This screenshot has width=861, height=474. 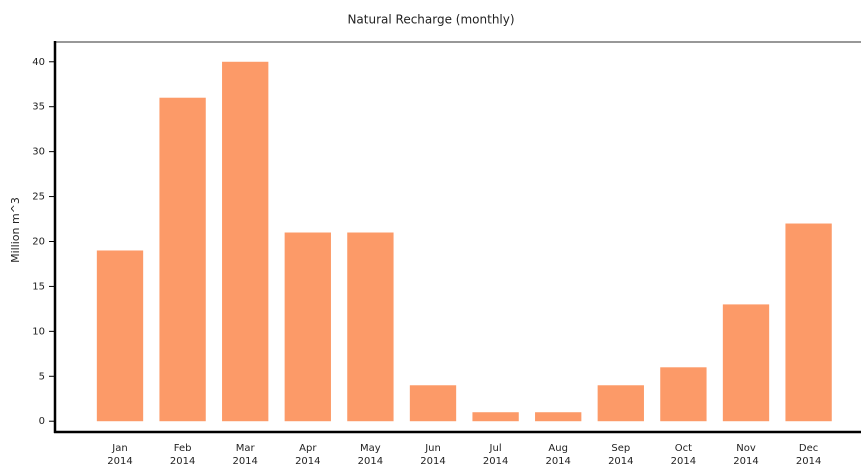 What do you see at coordinates (182, 455) in the screenshot?
I see `x-tick-label: Feb 2014` at bounding box center [182, 455].